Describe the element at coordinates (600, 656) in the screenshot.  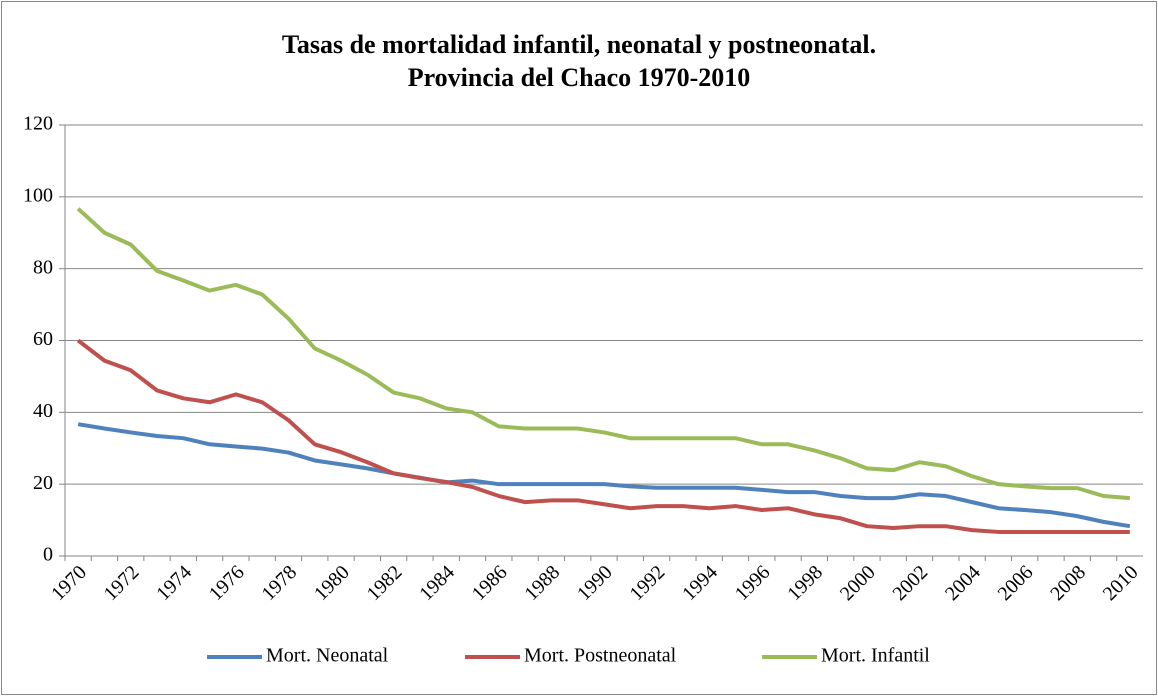
I see `legend-label: Mort. Postneonatal` at that location.